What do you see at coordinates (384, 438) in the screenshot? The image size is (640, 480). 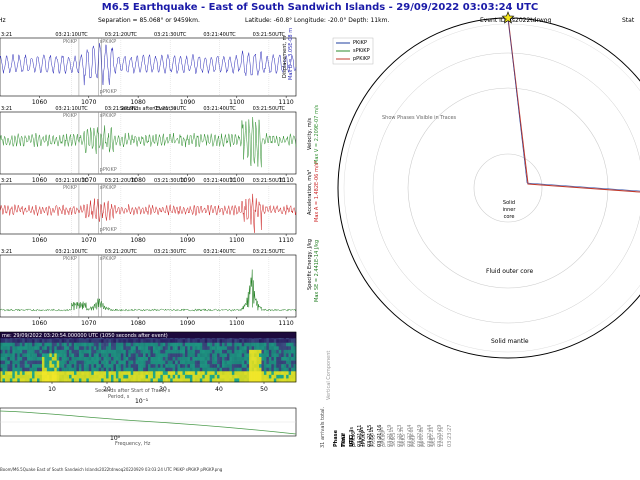 I see `phase-table-cell: pPKIKP` at bounding box center [384, 438].